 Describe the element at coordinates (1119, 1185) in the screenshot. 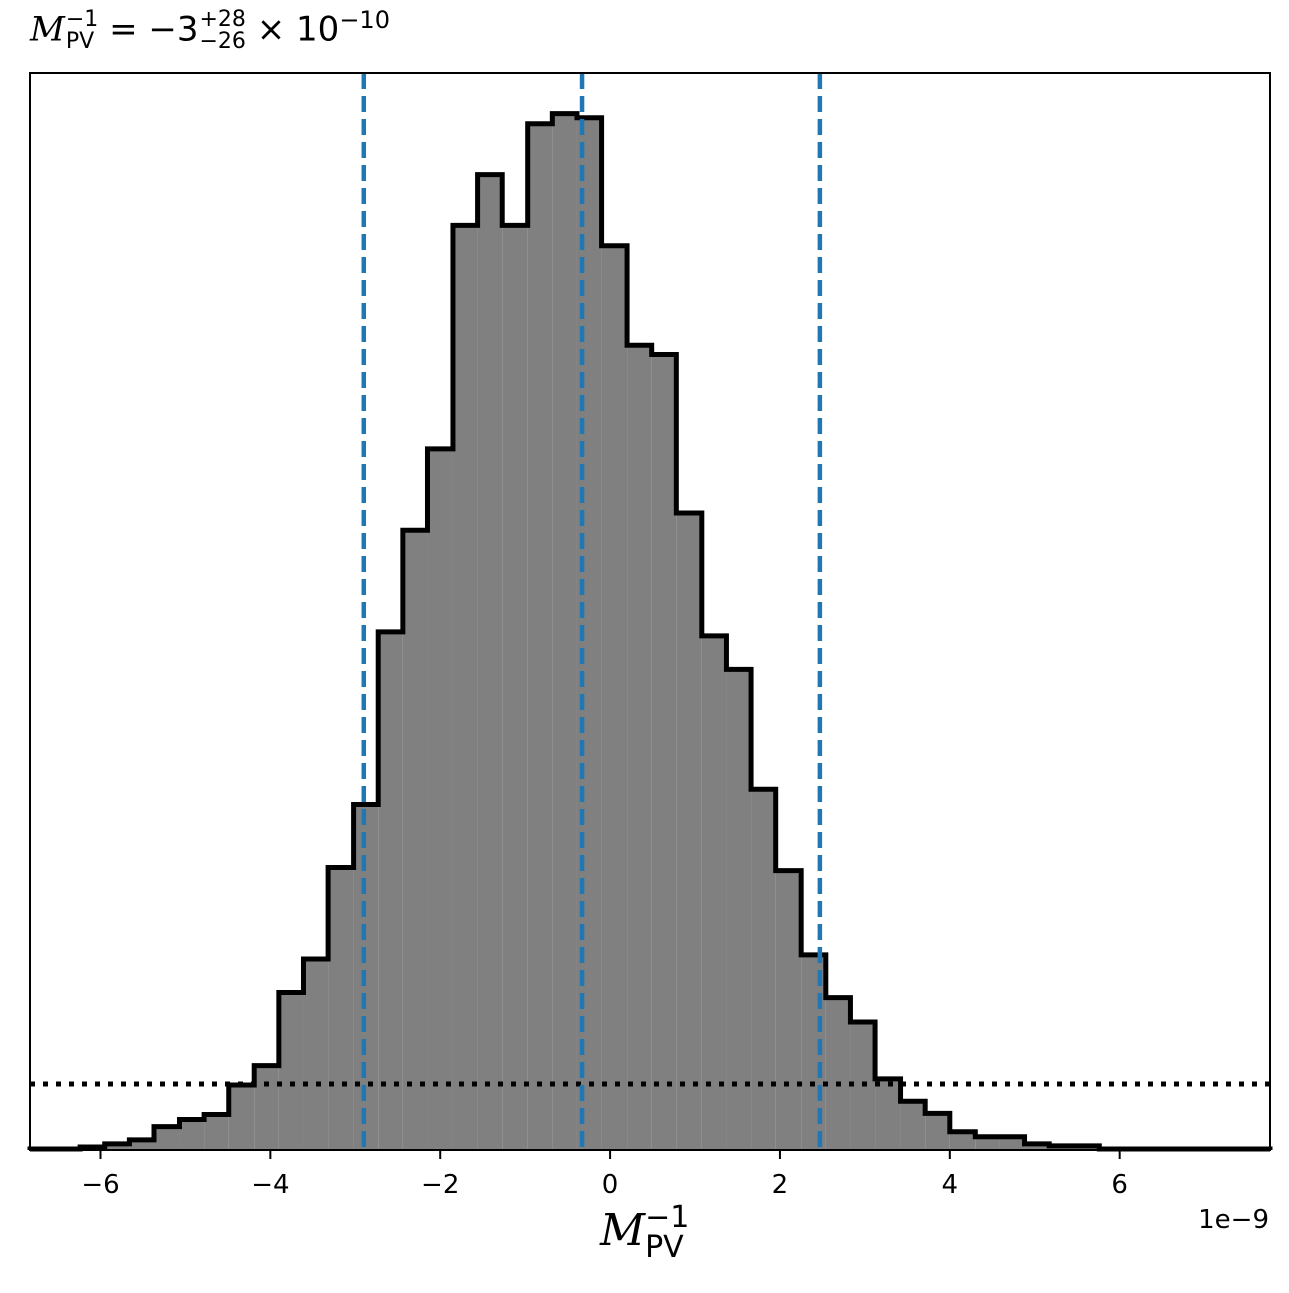

I see `x-tick-label: 6` at that location.